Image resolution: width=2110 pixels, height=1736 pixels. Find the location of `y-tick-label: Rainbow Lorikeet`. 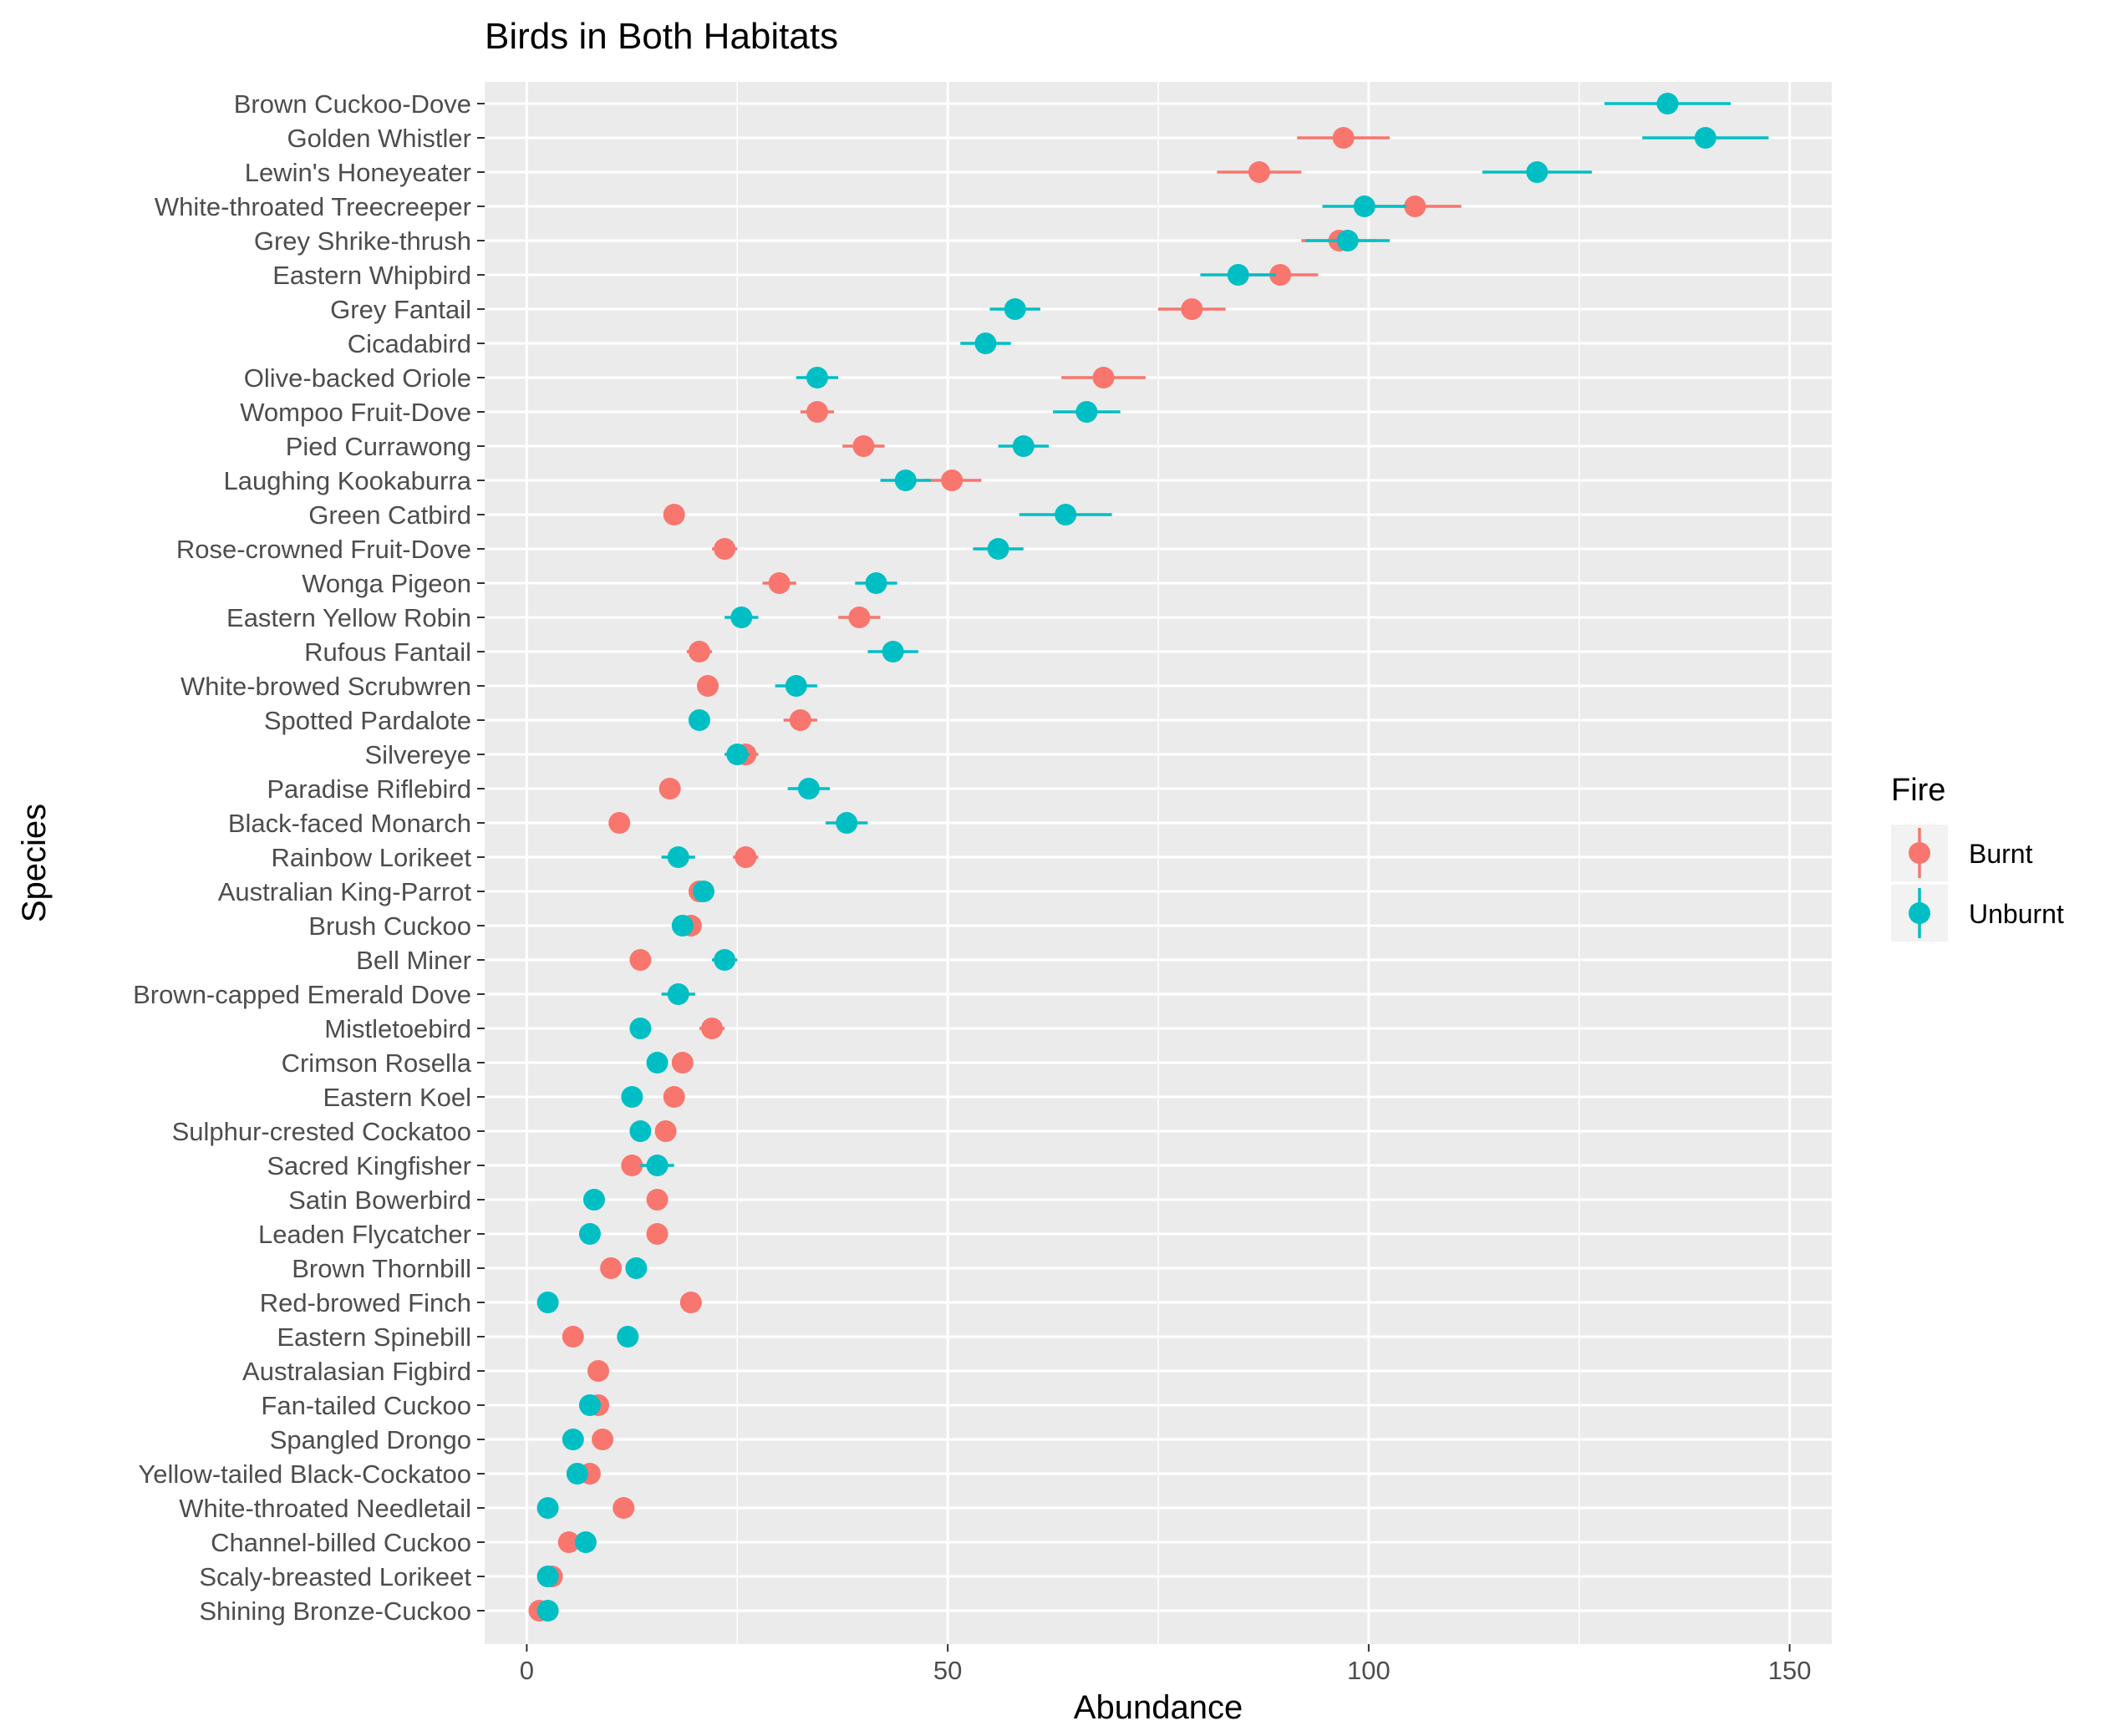

y-tick-label: Rainbow Lorikeet is located at coordinates (371, 857).